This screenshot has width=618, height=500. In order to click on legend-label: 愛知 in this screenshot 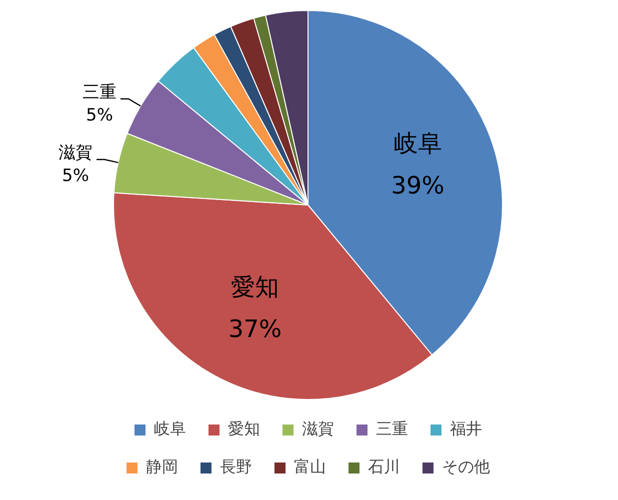, I will do `click(244, 428)`.